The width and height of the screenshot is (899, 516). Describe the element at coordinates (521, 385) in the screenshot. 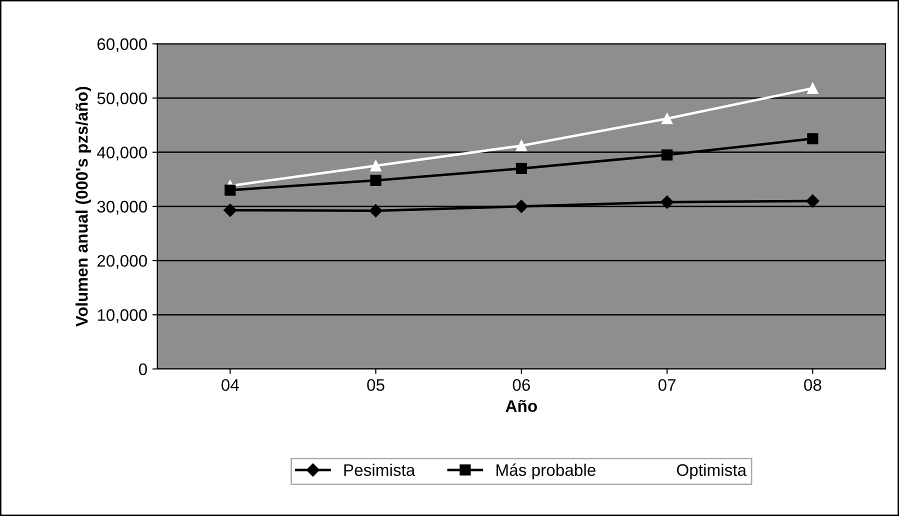

I see `x-tick-label: 06` at that location.